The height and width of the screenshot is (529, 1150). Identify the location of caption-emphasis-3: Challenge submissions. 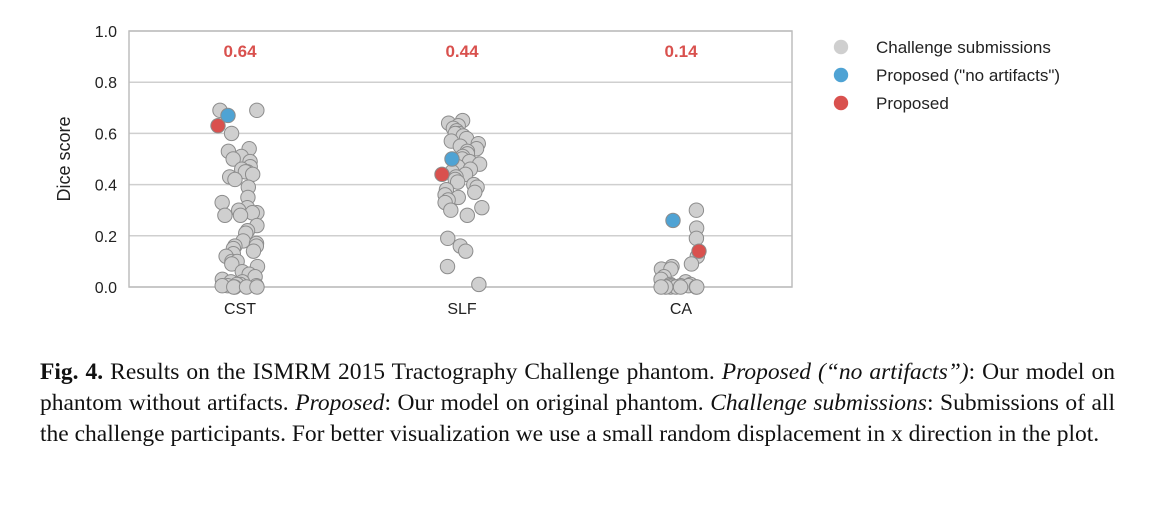
(818, 403).